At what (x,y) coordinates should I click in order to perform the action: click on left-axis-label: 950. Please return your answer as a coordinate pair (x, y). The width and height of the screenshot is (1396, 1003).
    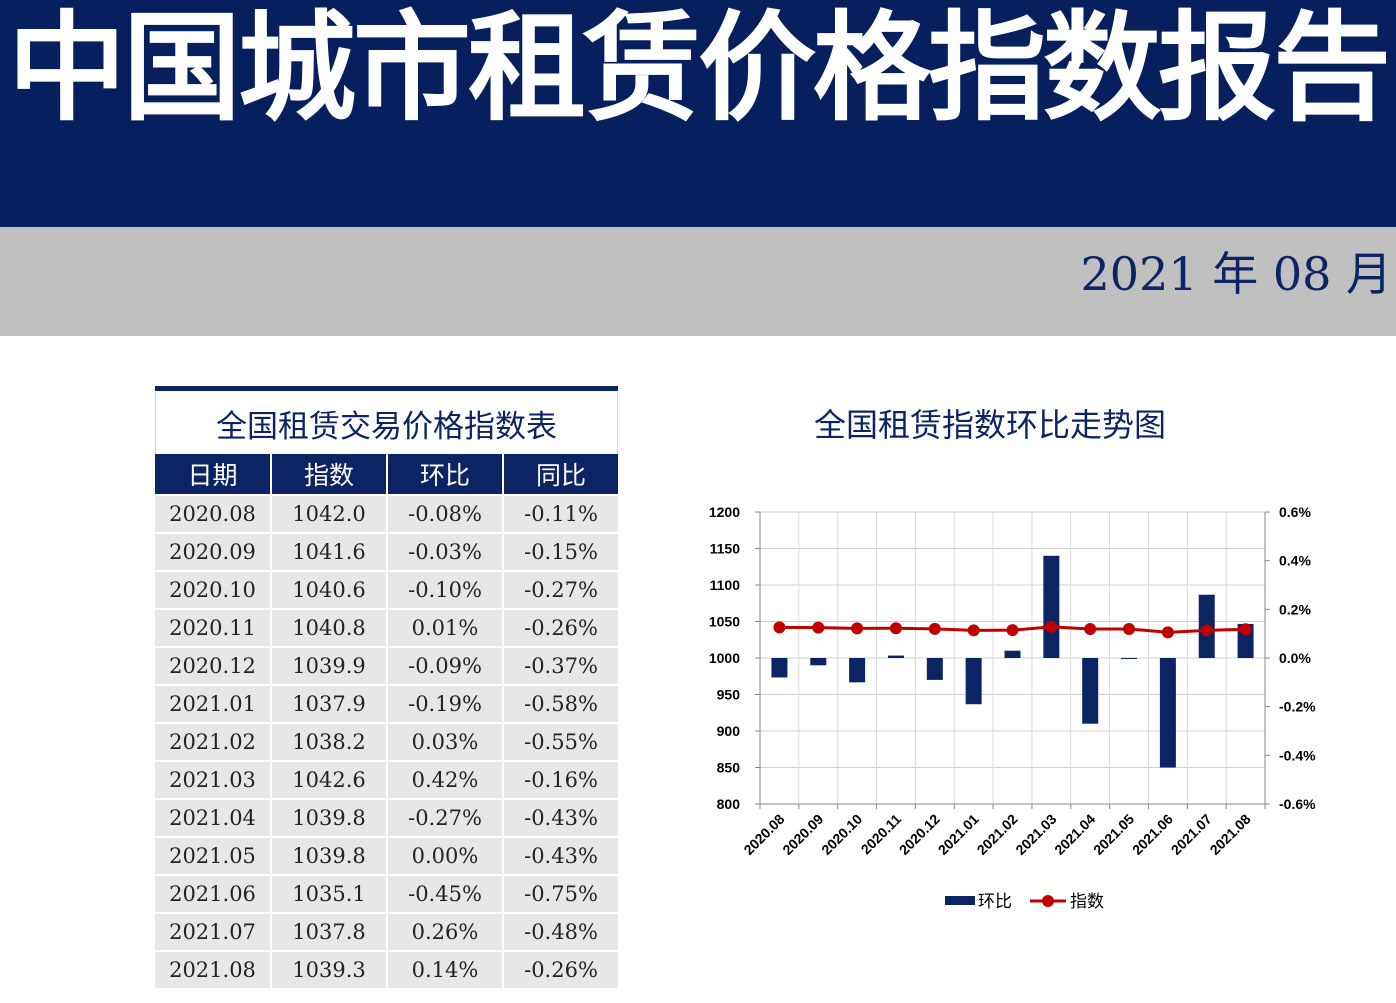
    Looking at the image, I should click on (729, 695).